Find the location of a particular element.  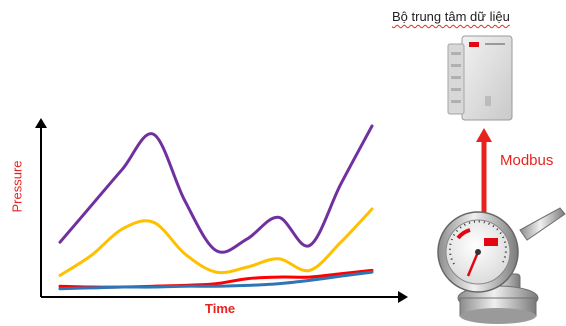

gauge-brand-logo is located at coordinates (491, 242).